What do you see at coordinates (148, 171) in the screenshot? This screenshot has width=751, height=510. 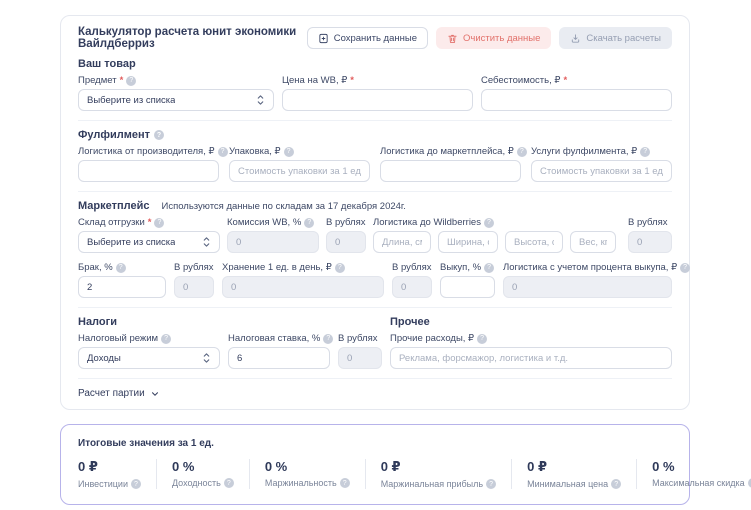 I see `logistics-from-producer-input` at bounding box center [148, 171].